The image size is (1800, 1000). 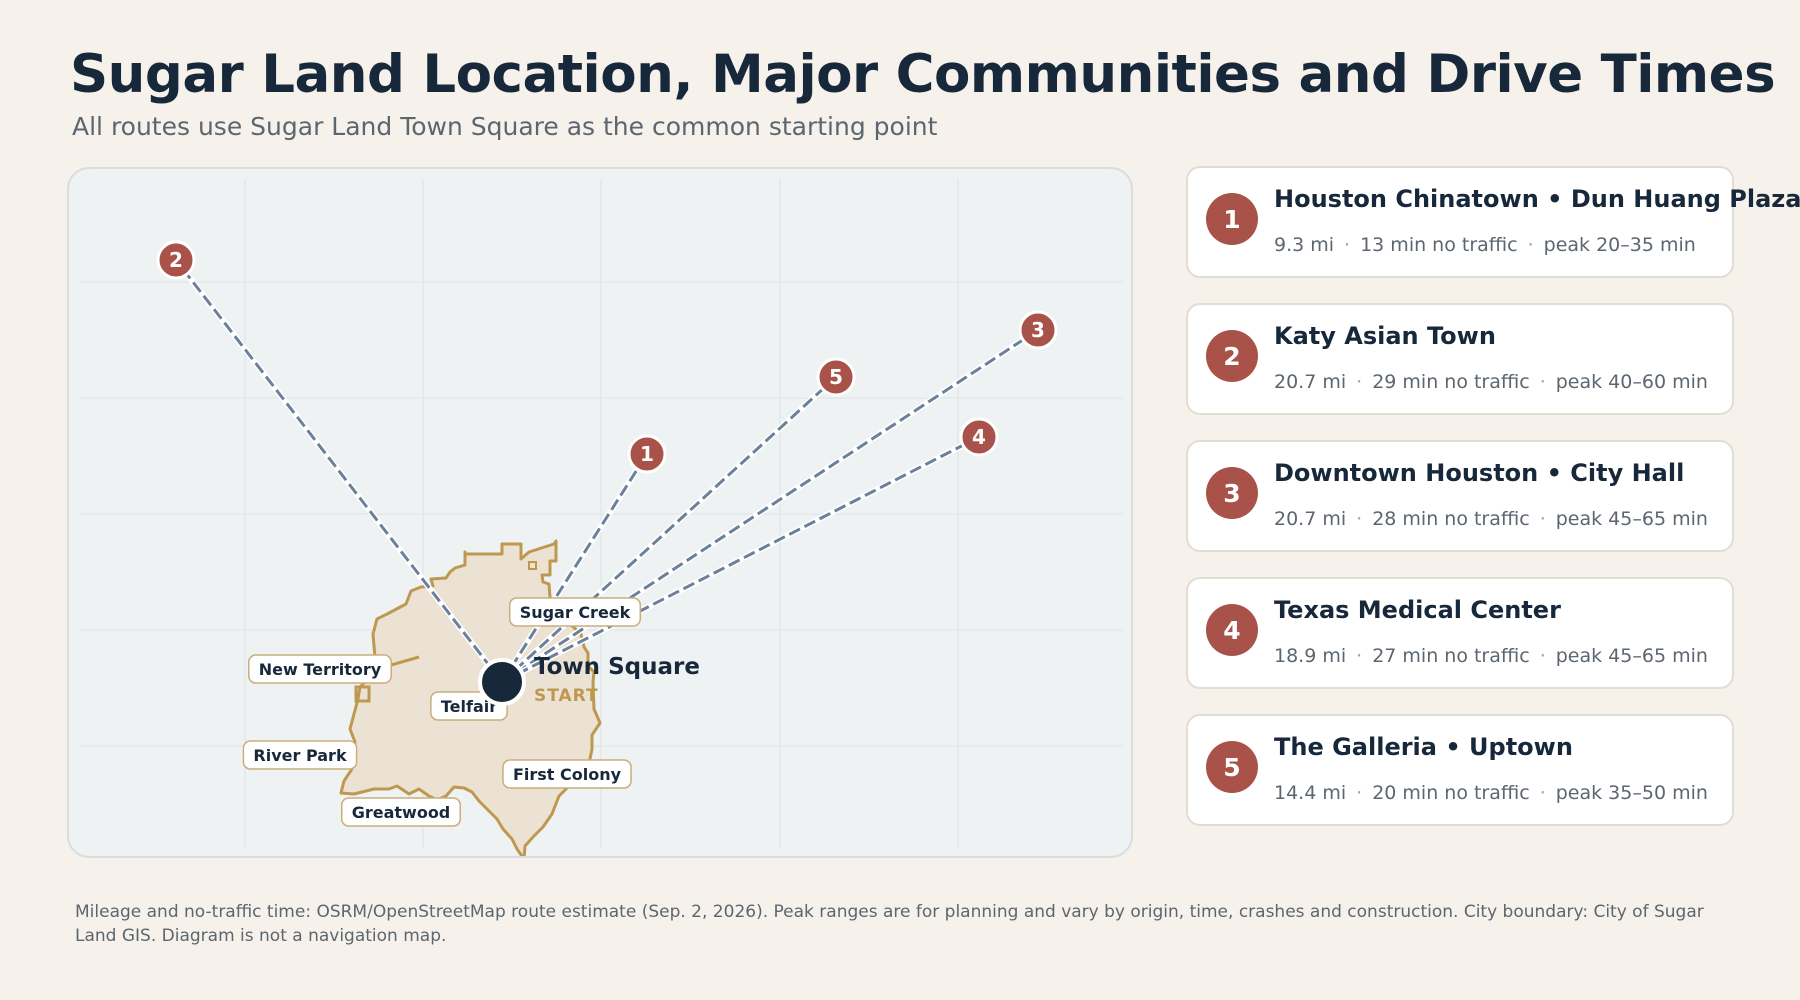 I want to click on start-label: Town Square, so click(x=617, y=667).